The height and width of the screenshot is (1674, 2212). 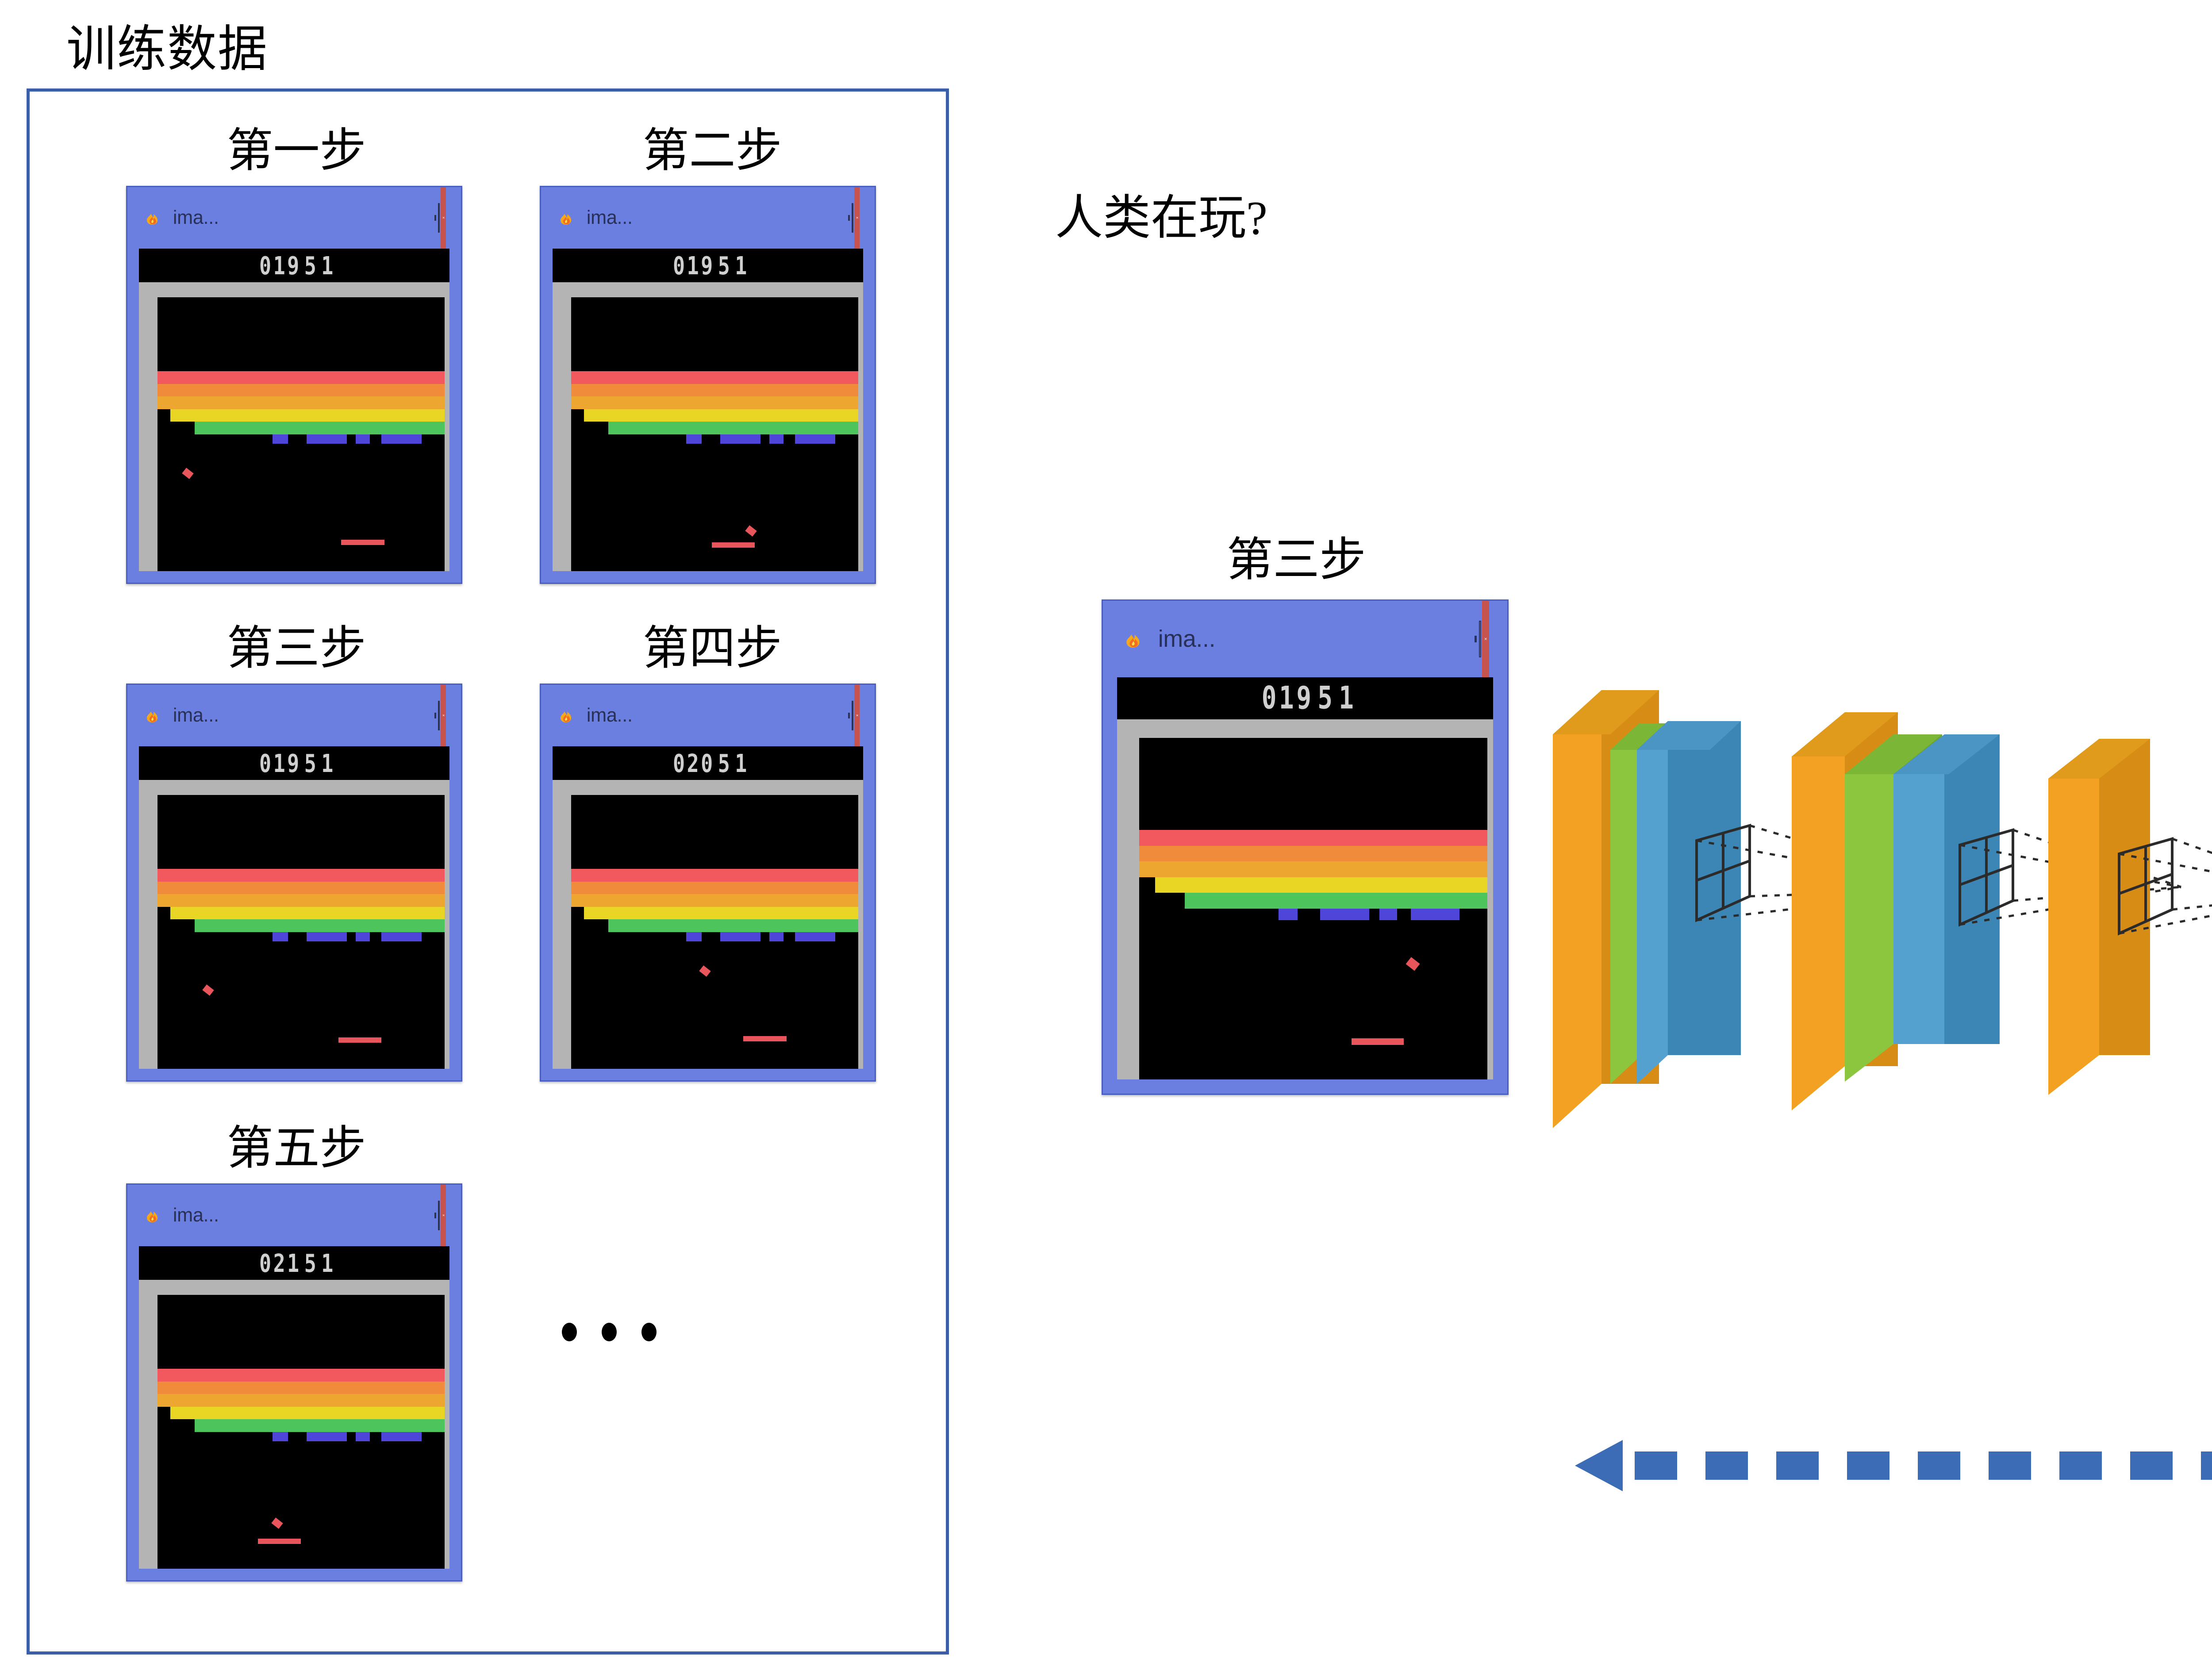 I want to click on cnn-layer-conv3, so click(x=2099, y=917).